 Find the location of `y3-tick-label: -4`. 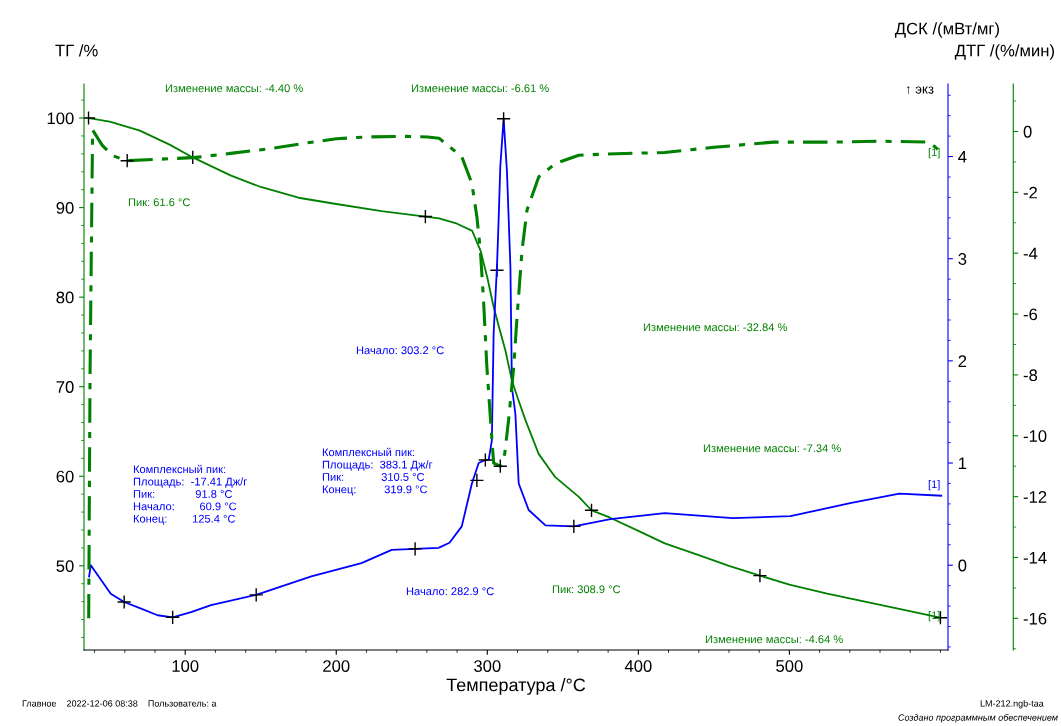

y3-tick-label: -4 is located at coordinates (1030, 253).